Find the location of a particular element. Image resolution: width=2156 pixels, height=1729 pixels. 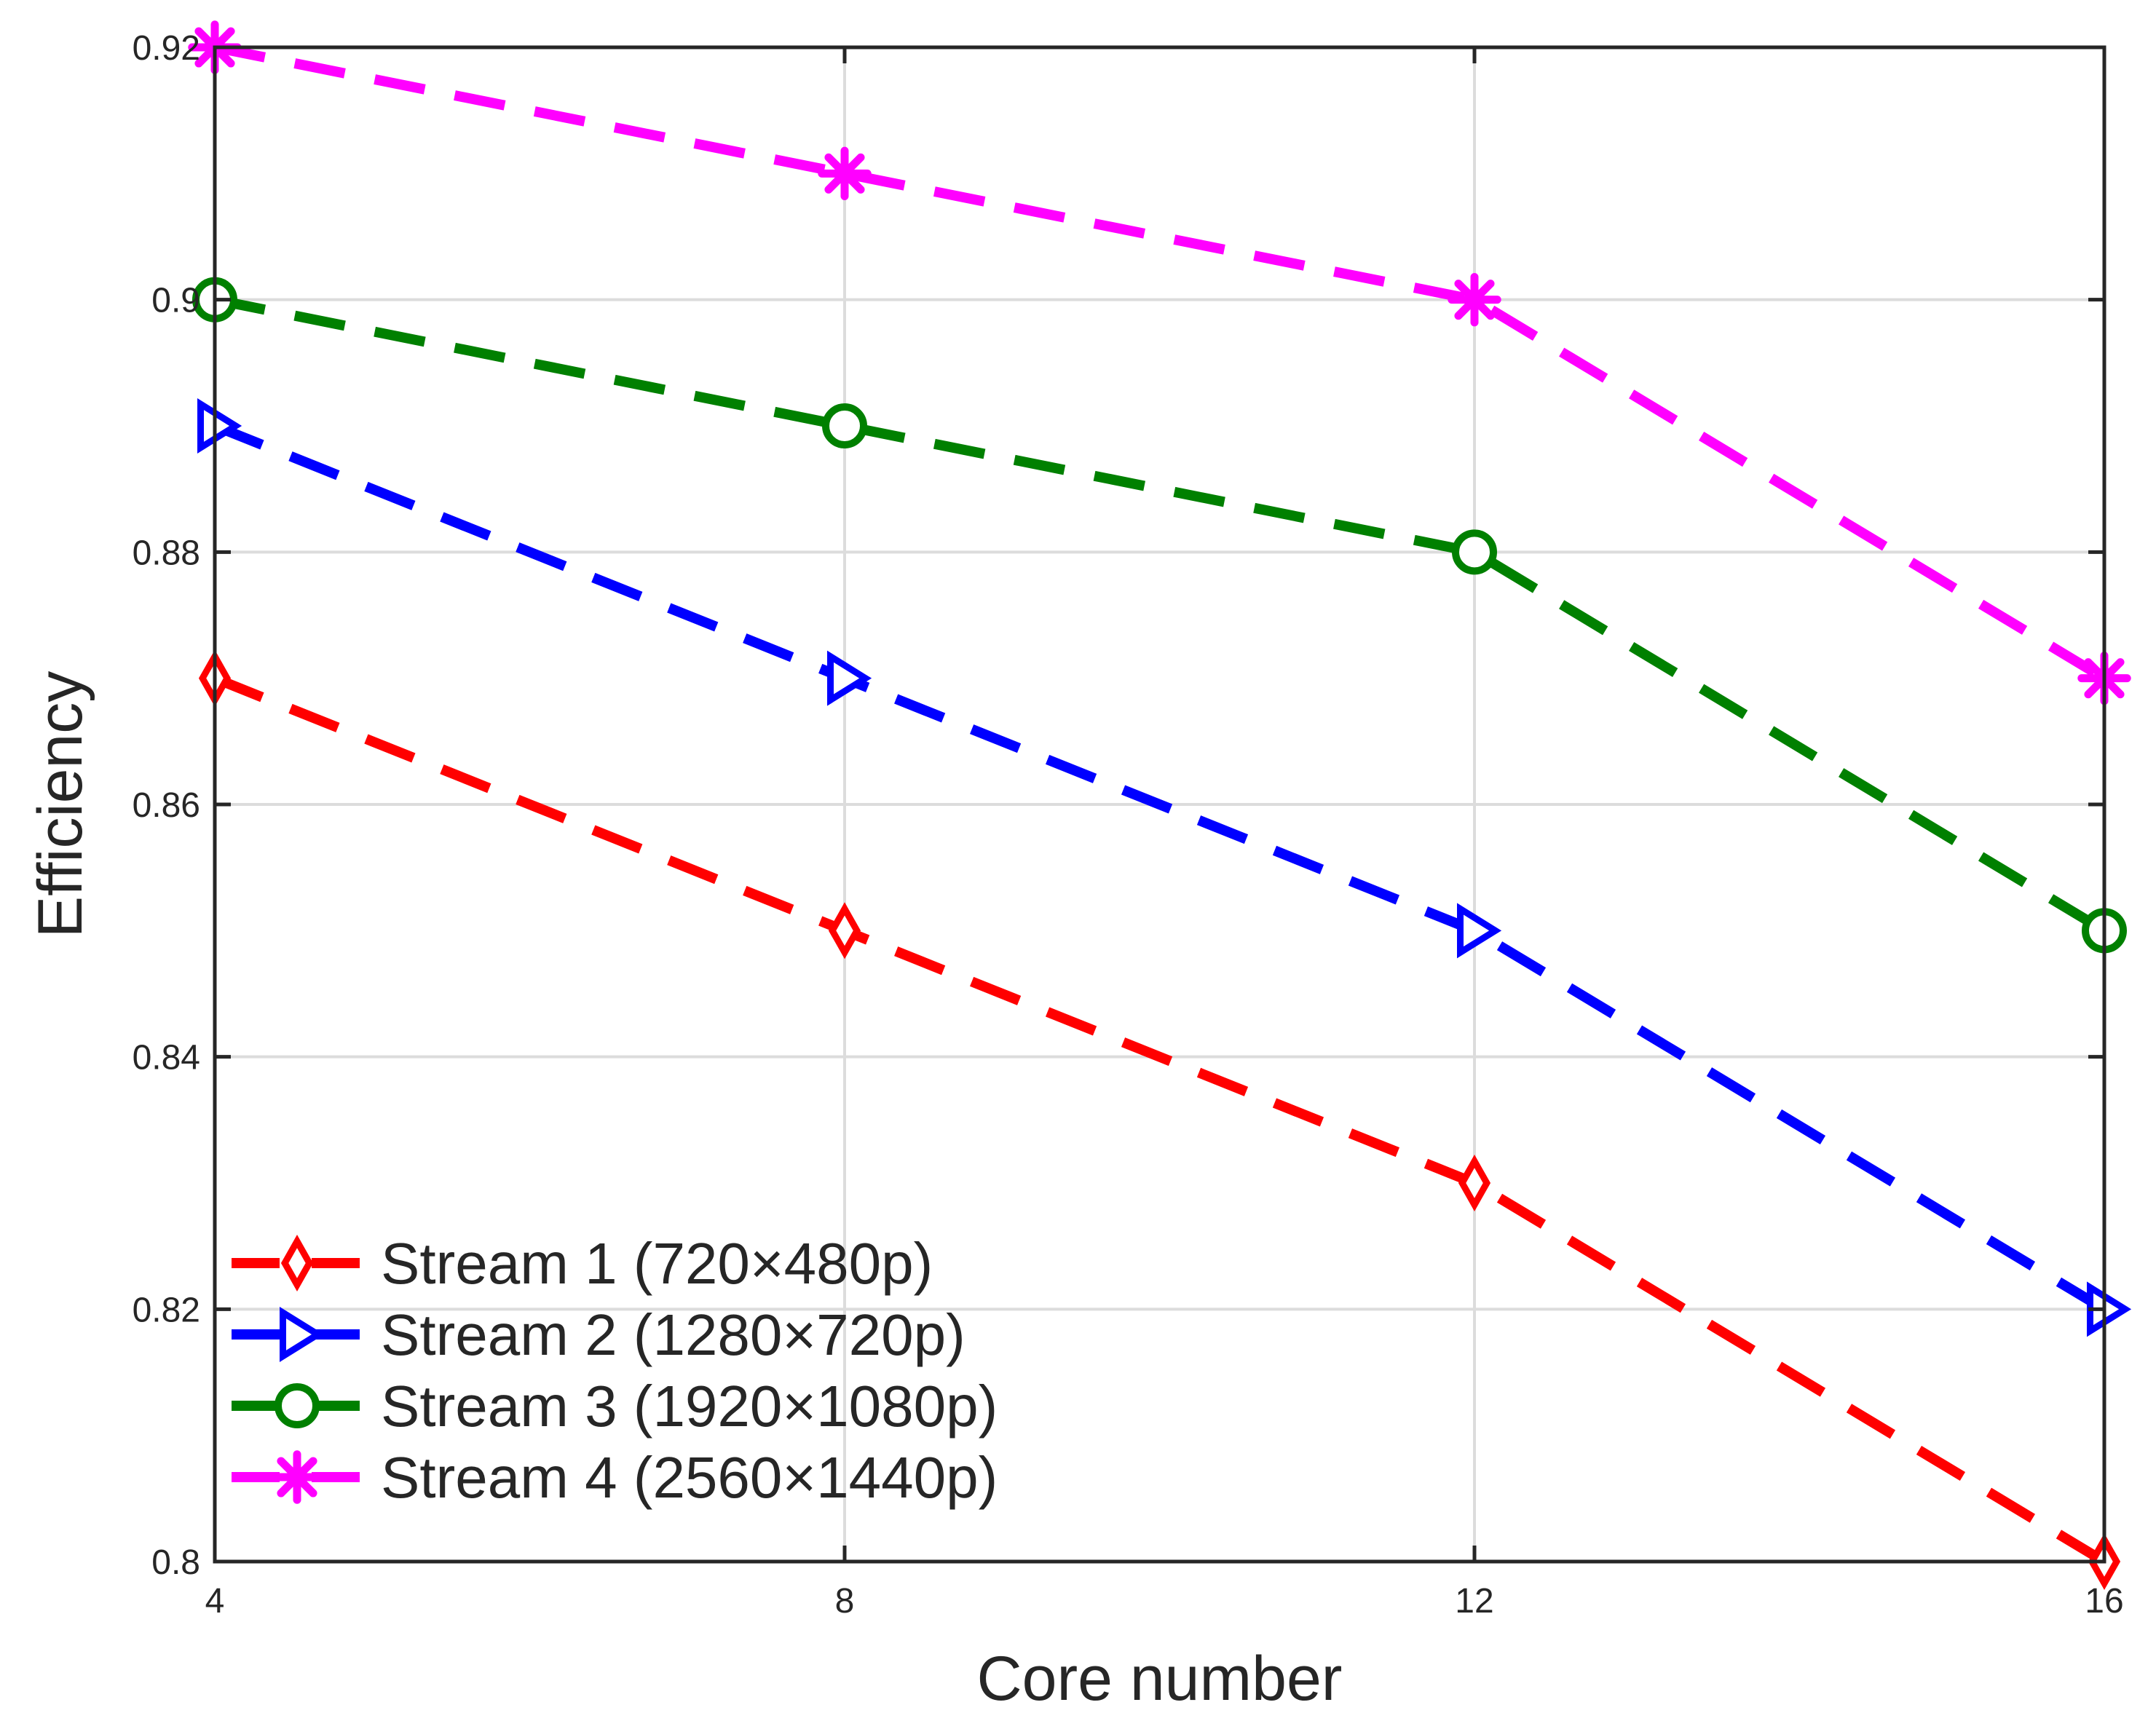

y-tick-label: 0.88 is located at coordinates (166, 553).